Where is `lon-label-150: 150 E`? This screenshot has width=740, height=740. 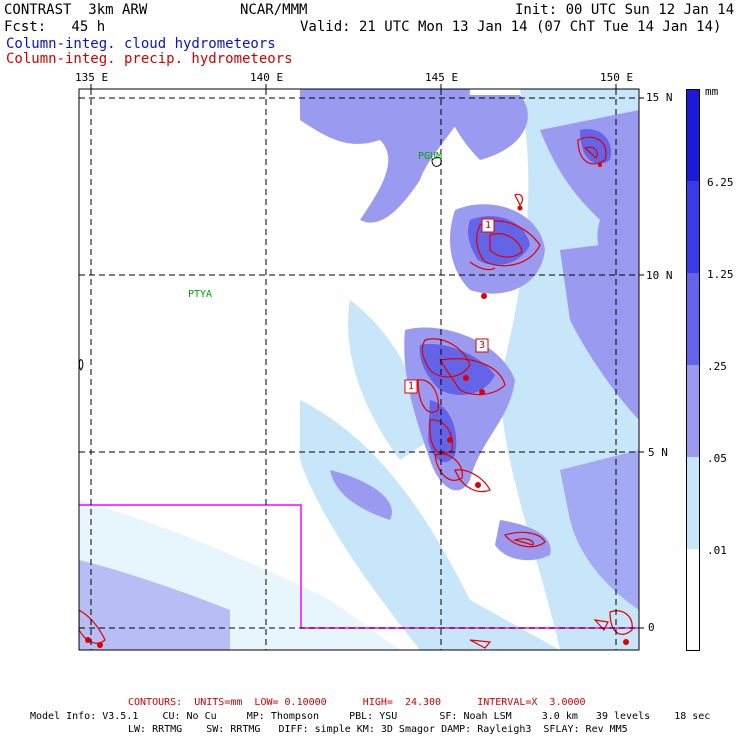
lon-label-150: 150 E is located at coordinates (617, 77).